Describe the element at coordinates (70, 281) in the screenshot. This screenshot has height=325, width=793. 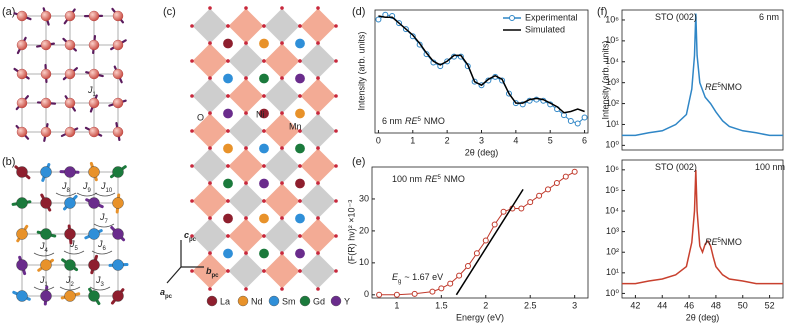
I see `coupling-label: J2` at that location.